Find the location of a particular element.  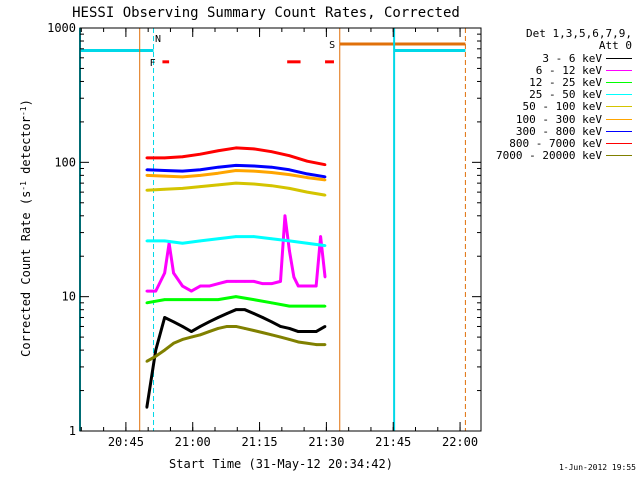

legend-item: 50 - 100 keV is located at coordinates (552, 107).